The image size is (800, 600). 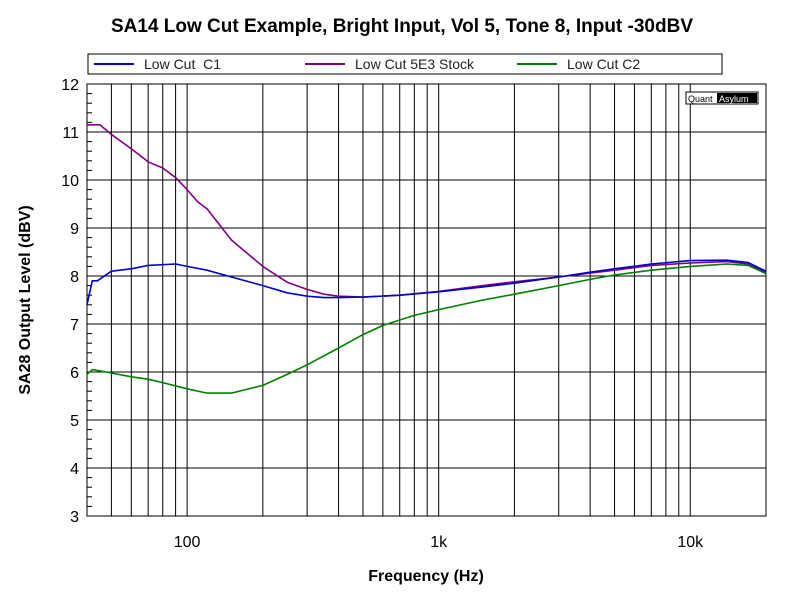 What do you see at coordinates (89, 300) in the screenshot?
I see `y-minor-ticks` at bounding box center [89, 300].